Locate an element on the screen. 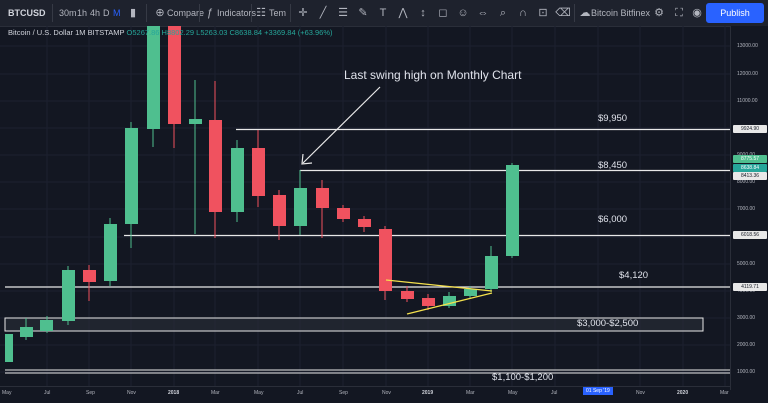  price-axis is located at coordinates (749, 208).